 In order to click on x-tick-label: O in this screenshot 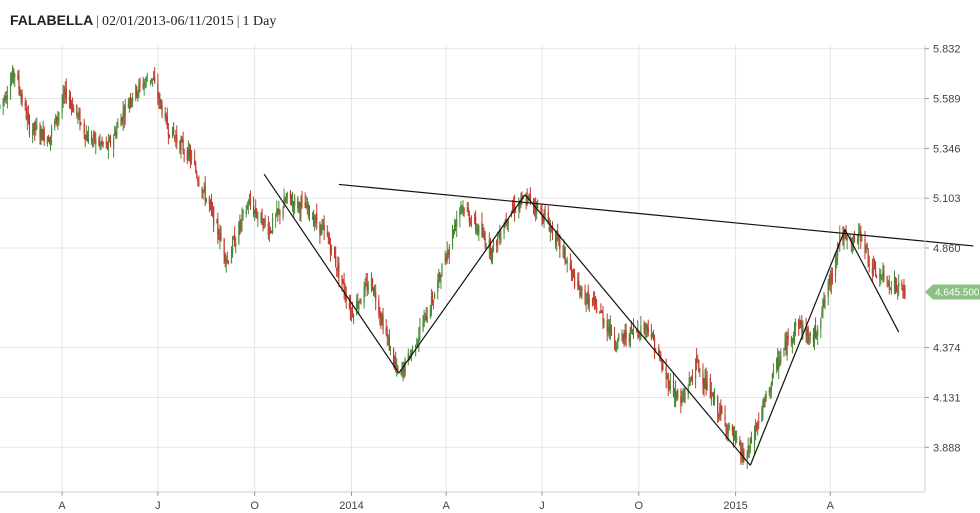, I will do `click(638, 506)`.